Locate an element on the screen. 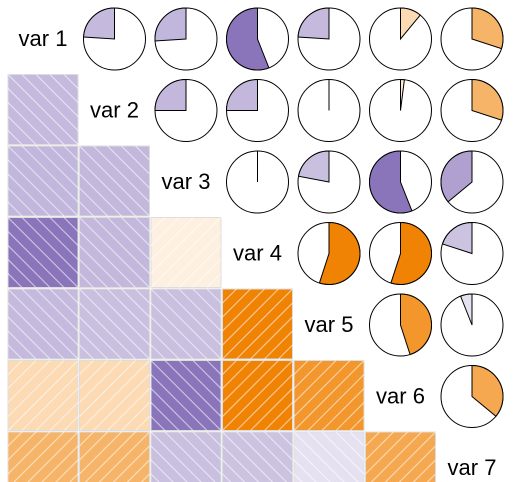 This screenshot has height=482, width=515. variable-label-6: var 6 is located at coordinates (400, 396).